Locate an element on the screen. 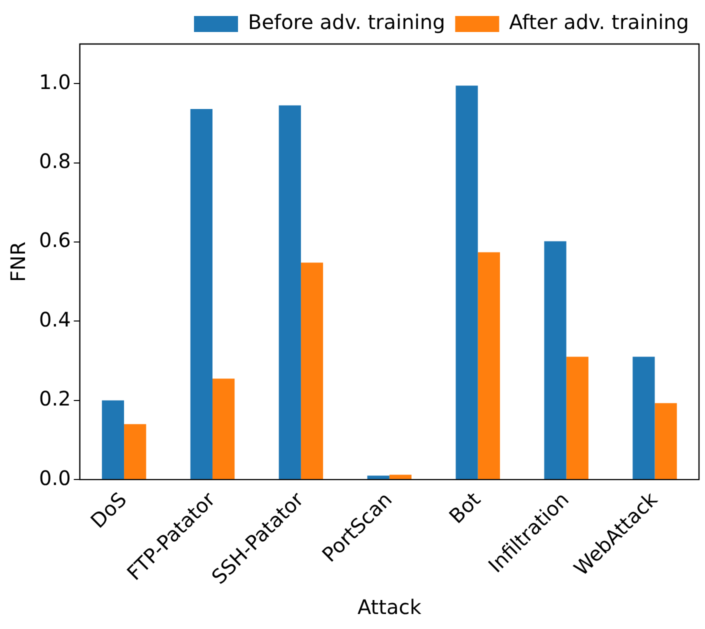 Image resolution: width=705 pixels, height=629 pixels. legend-label: Before adv. training is located at coordinates (347, 22).